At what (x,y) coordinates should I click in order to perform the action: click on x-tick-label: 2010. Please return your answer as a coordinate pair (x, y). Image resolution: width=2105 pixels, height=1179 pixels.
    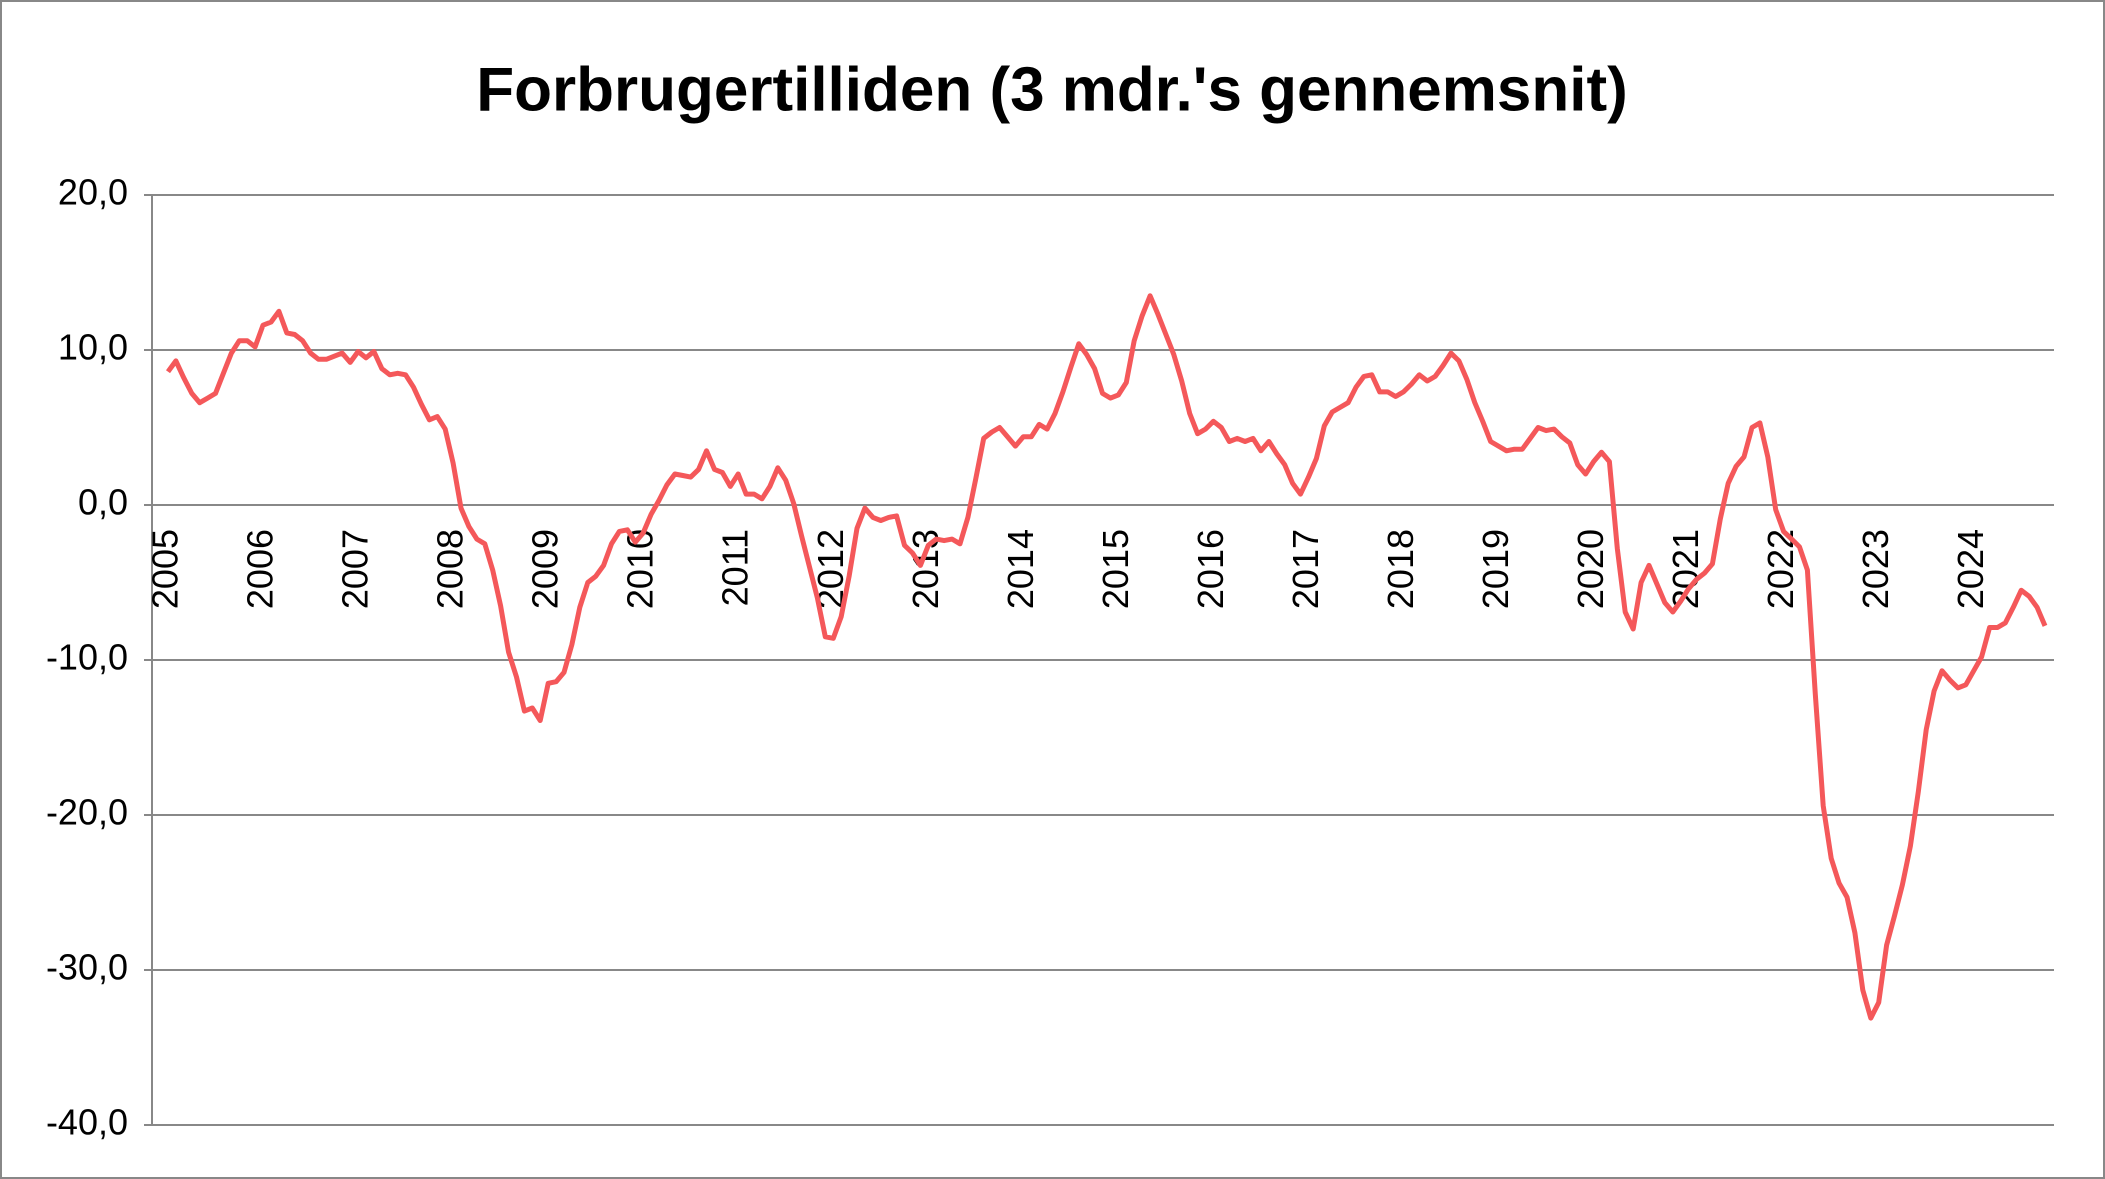
    Looking at the image, I should click on (640, 569).